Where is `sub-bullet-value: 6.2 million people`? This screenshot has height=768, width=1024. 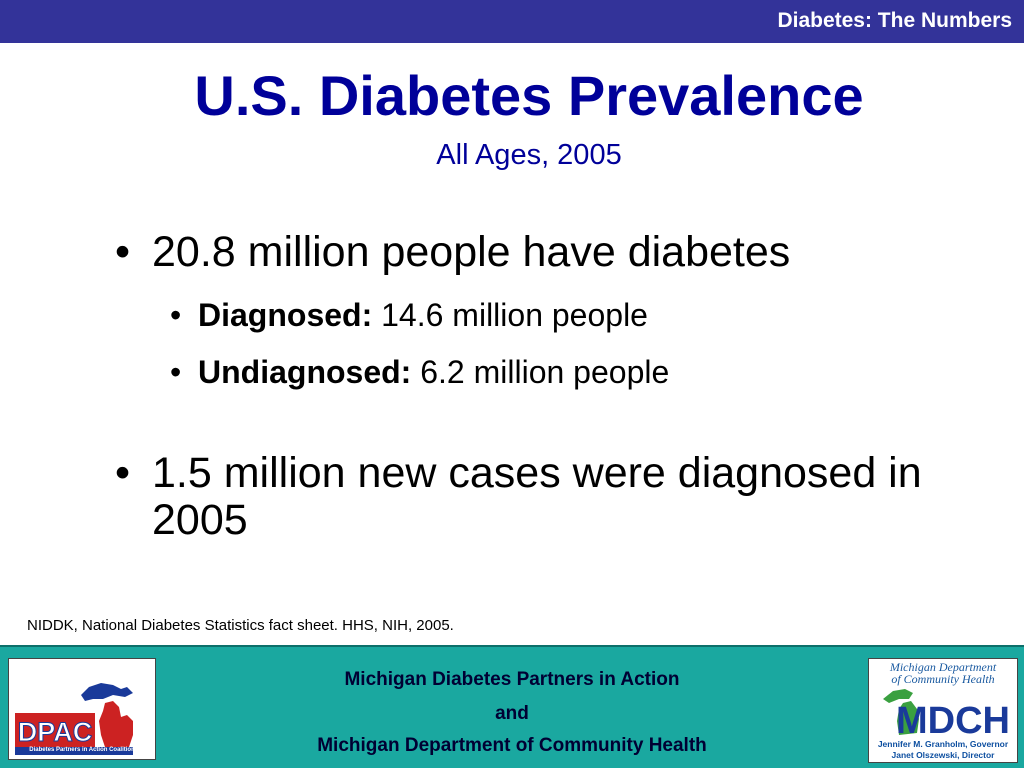
sub-bullet-value: 6.2 million people is located at coordinates (540, 372).